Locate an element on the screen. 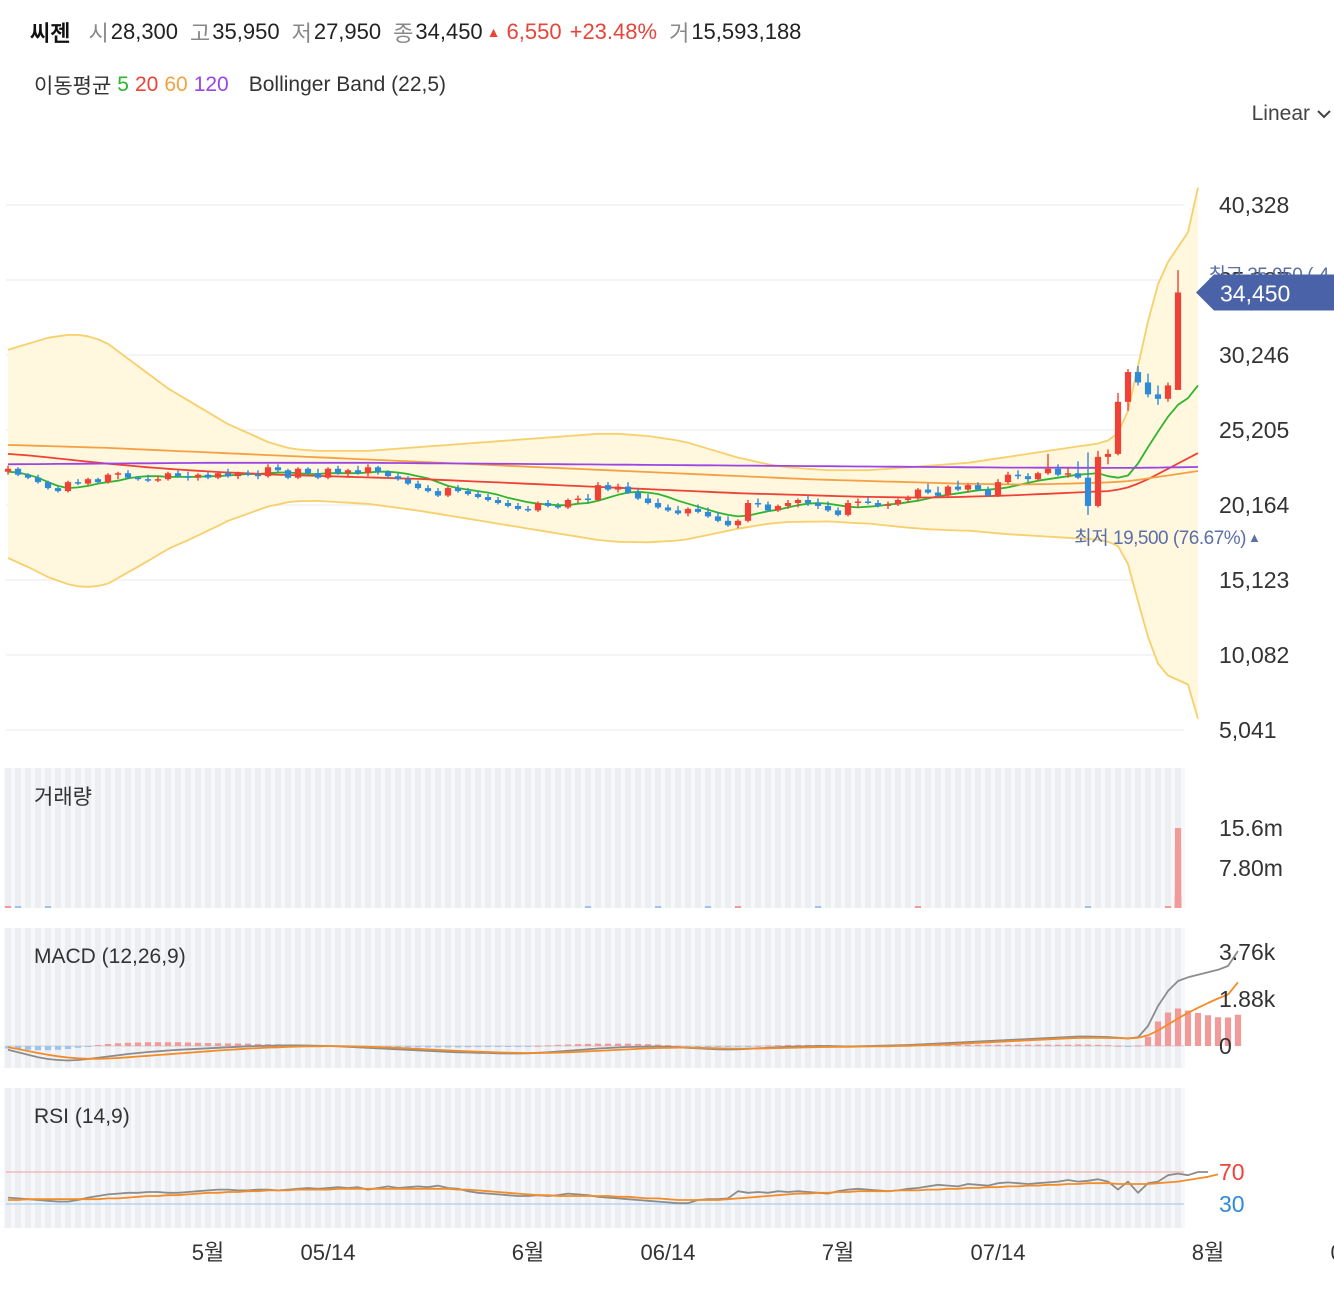 The width and height of the screenshot is (1334, 1294). scale-dropdown: Linear is located at coordinates (1292, 114).